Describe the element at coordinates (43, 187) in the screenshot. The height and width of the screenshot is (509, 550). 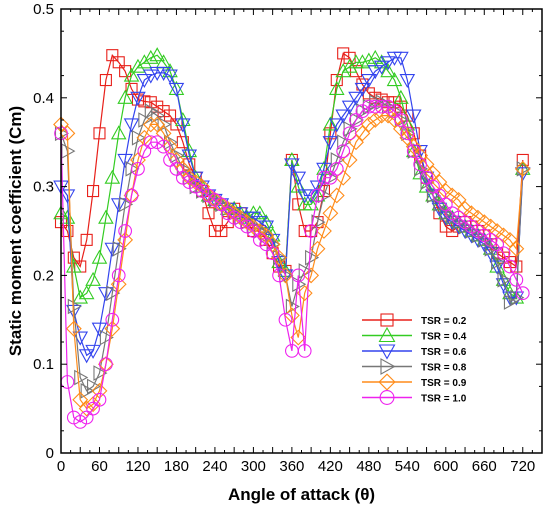
I see `y-tick-label: 0.3` at that location.